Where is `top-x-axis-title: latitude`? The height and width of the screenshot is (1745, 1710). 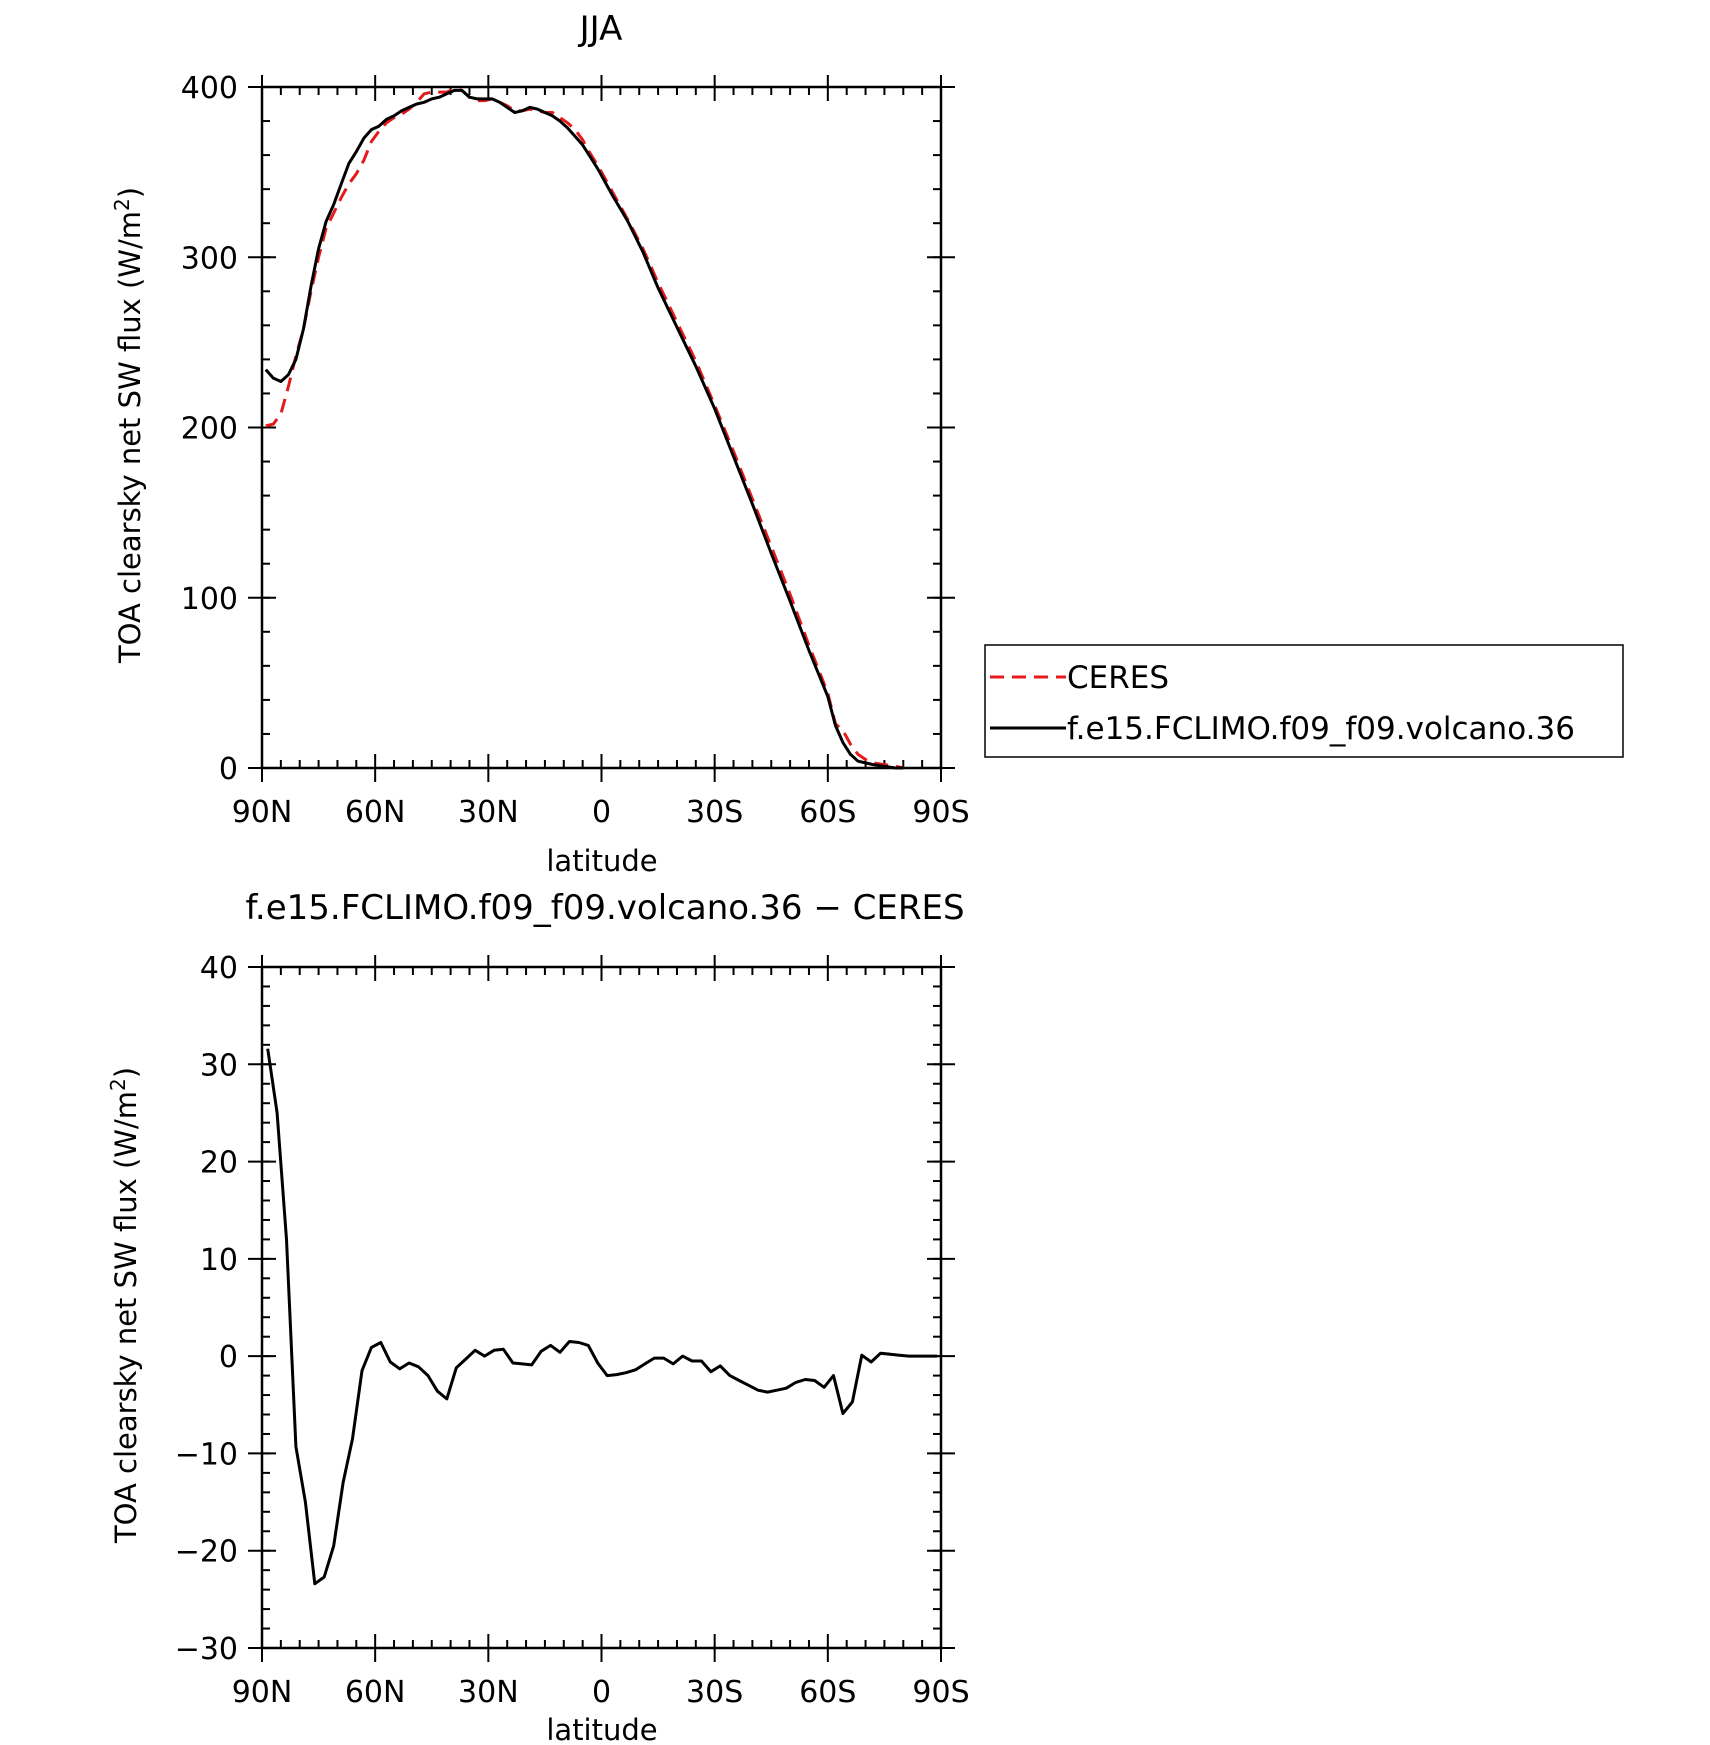 top-x-axis-title: latitude is located at coordinates (601, 861).